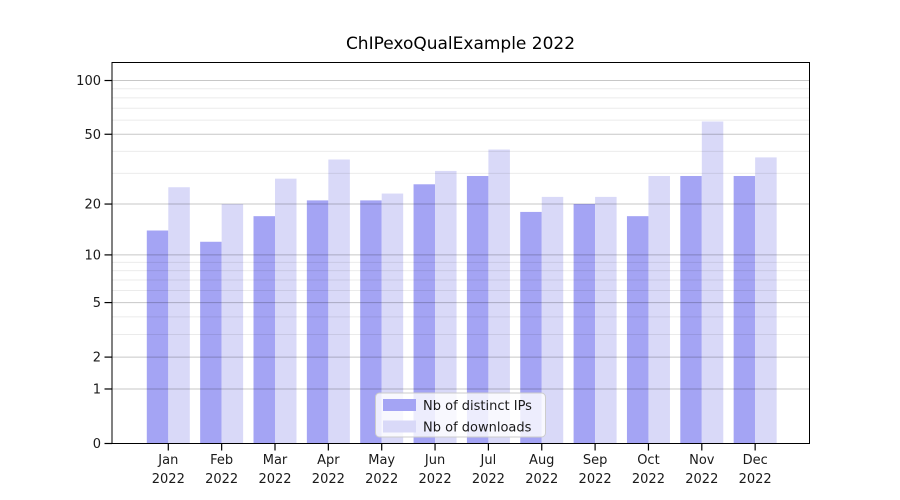 The image size is (900, 500). What do you see at coordinates (424, 314) in the screenshot?
I see `bar-distinct-ips-jun` at bounding box center [424, 314].